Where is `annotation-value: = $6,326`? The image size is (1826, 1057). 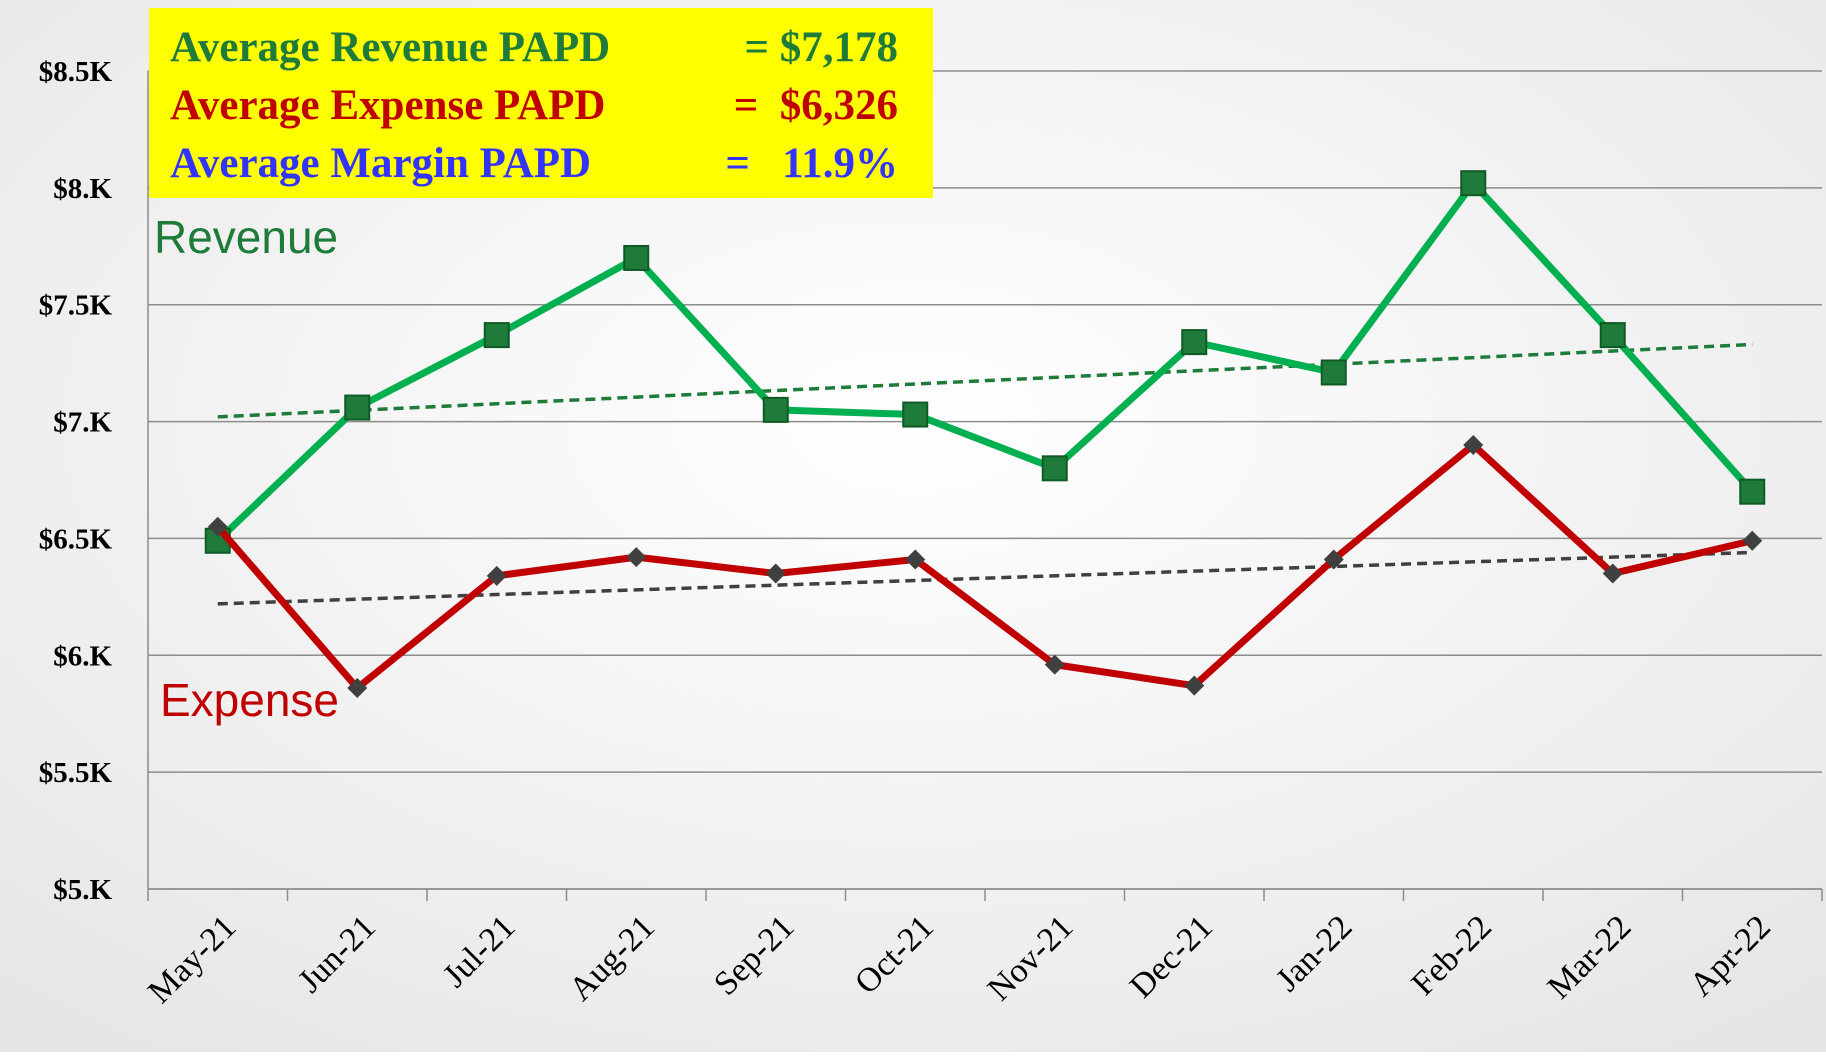 annotation-value: = $6,326 is located at coordinates (816, 105).